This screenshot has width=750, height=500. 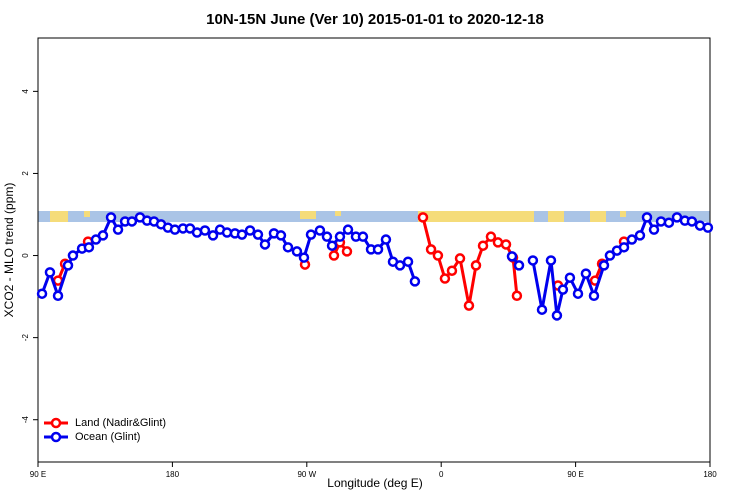 What do you see at coordinates (9, 250) in the screenshot?
I see `y-axis-label: XCO2 - MLO trend (ppm)` at bounding box center [9, 250].